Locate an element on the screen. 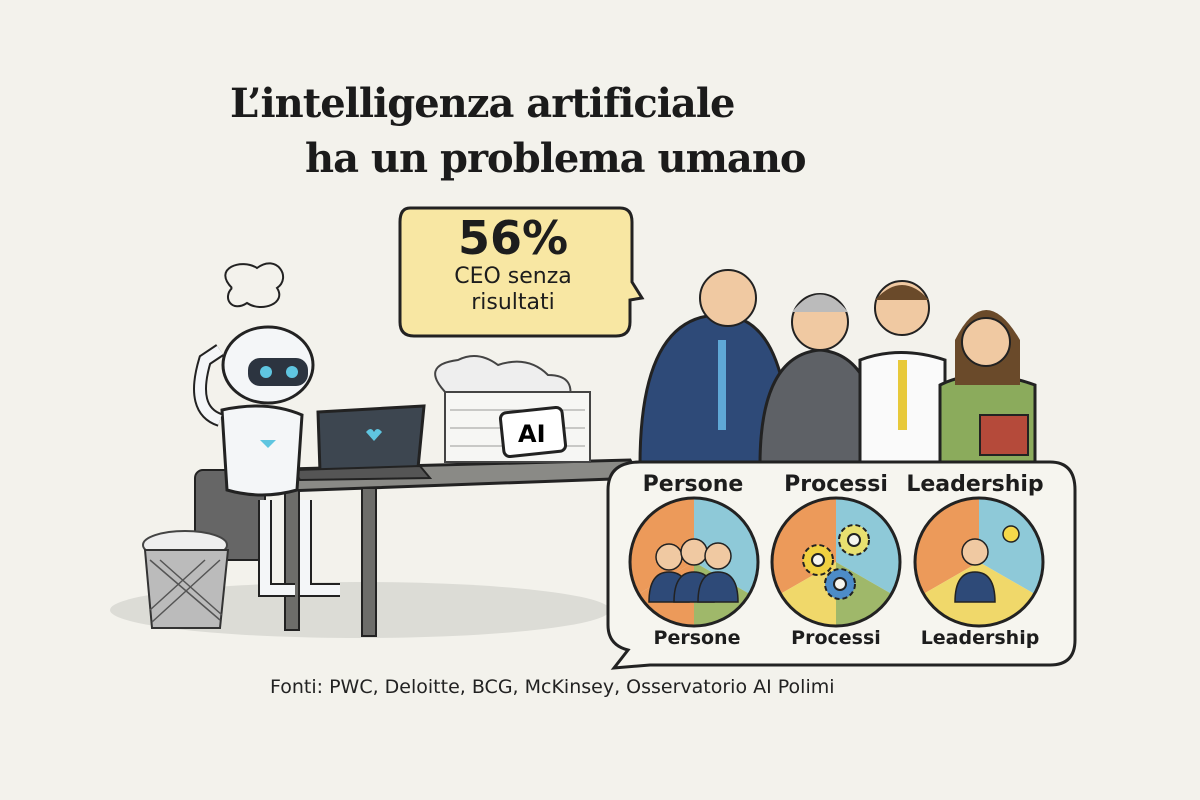 This screenshot has width=1200, height=800. pillar-top-label-processi: Processi is located at coordinates (836, 484).